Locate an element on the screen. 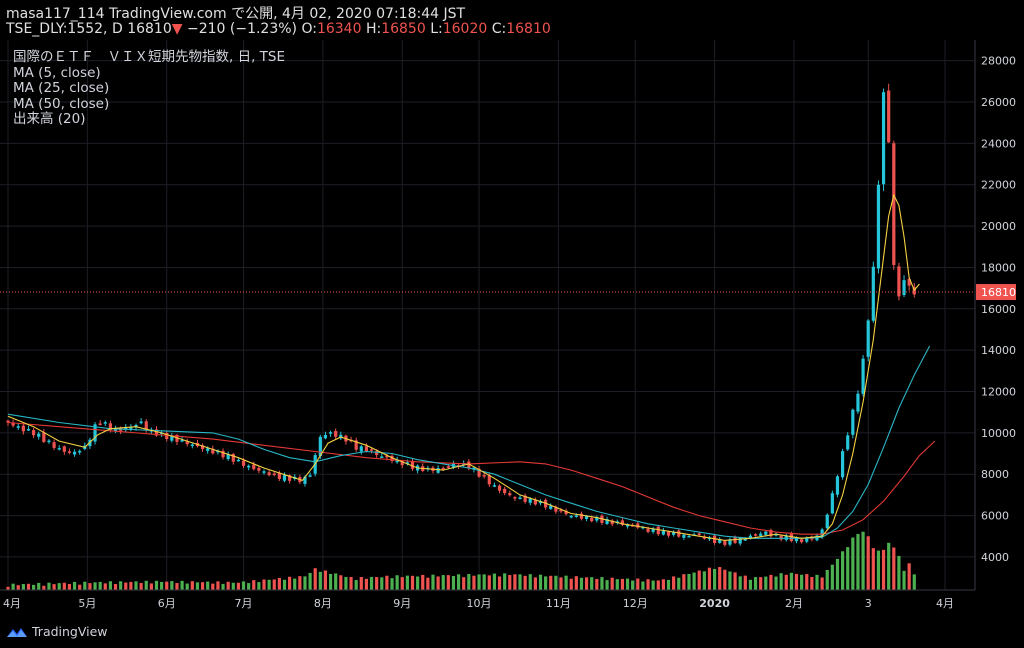 The width and height of the screenshot is (1024, 648). legend-ma5: MA (5, close) is located at coordinates (57, 72).